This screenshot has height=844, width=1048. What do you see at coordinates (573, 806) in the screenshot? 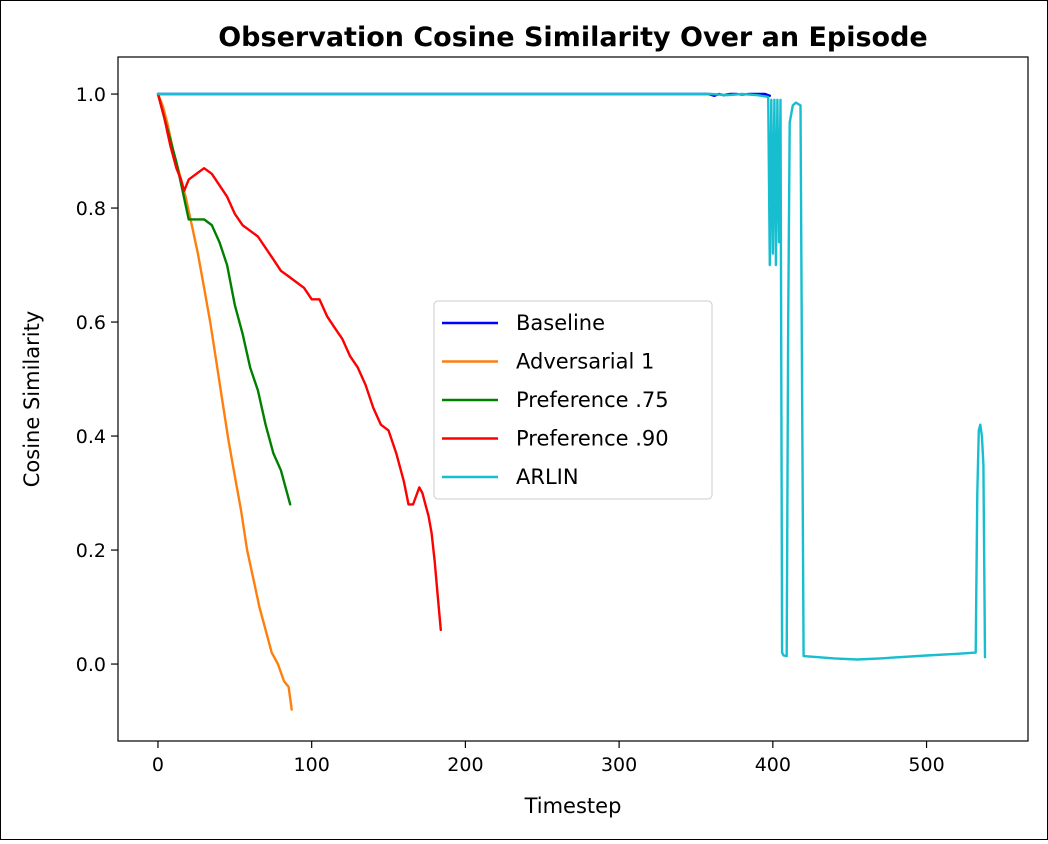
I see `x-axis-label: Timestep` at bounding box center [573, 806].